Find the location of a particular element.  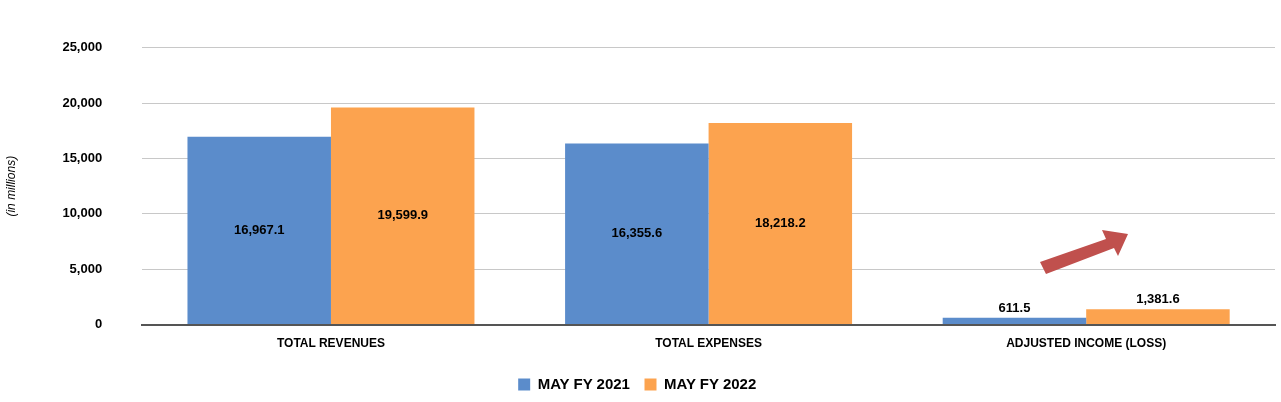

legend-label: MAY FY 2021 is located at coordinates (583, 383).